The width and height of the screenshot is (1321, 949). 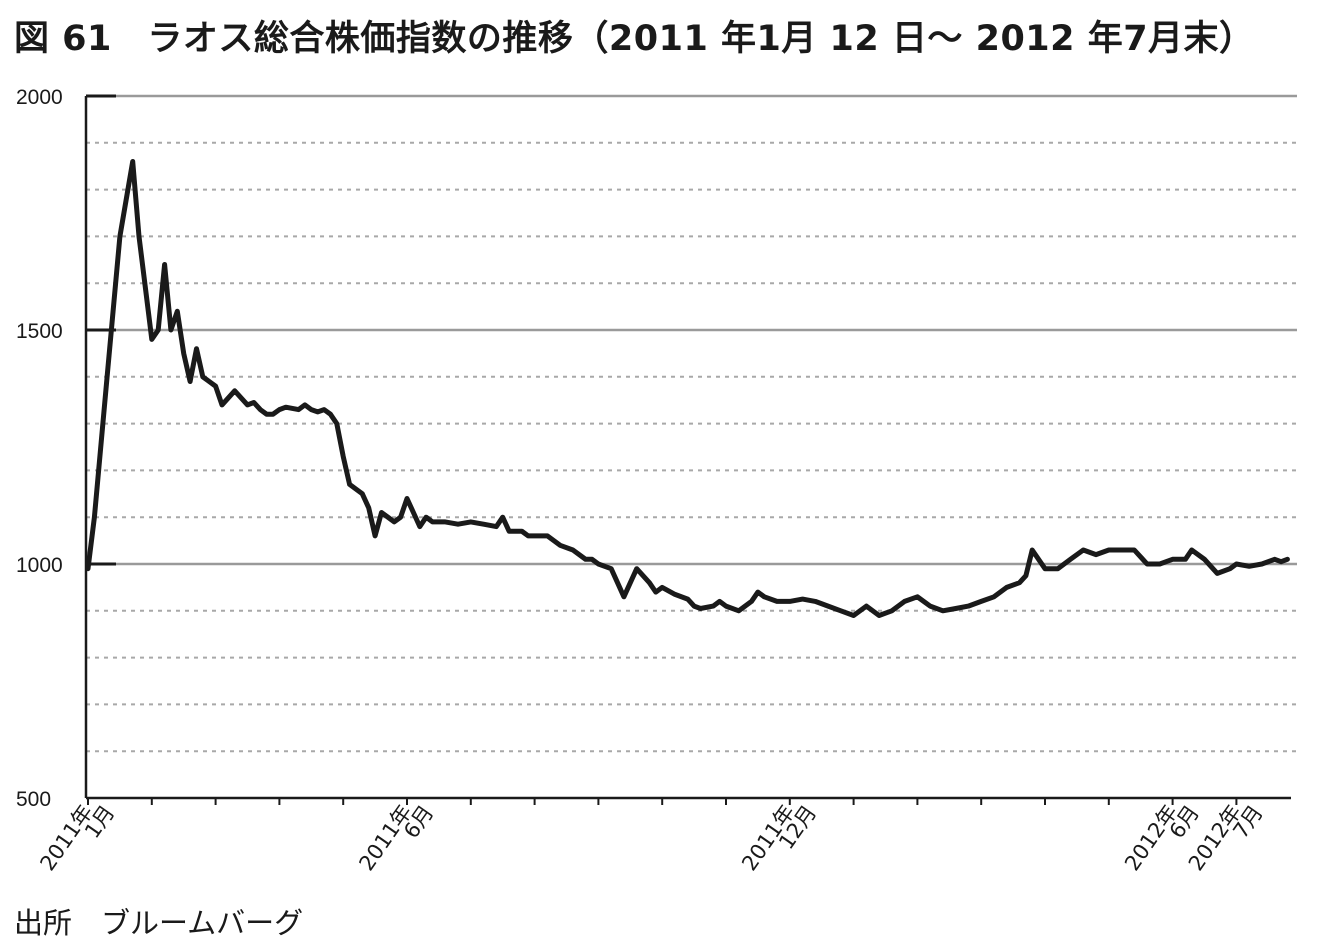 I want to click on source-note: 出所 ブルームバーグ, so click(x=159, y=923).